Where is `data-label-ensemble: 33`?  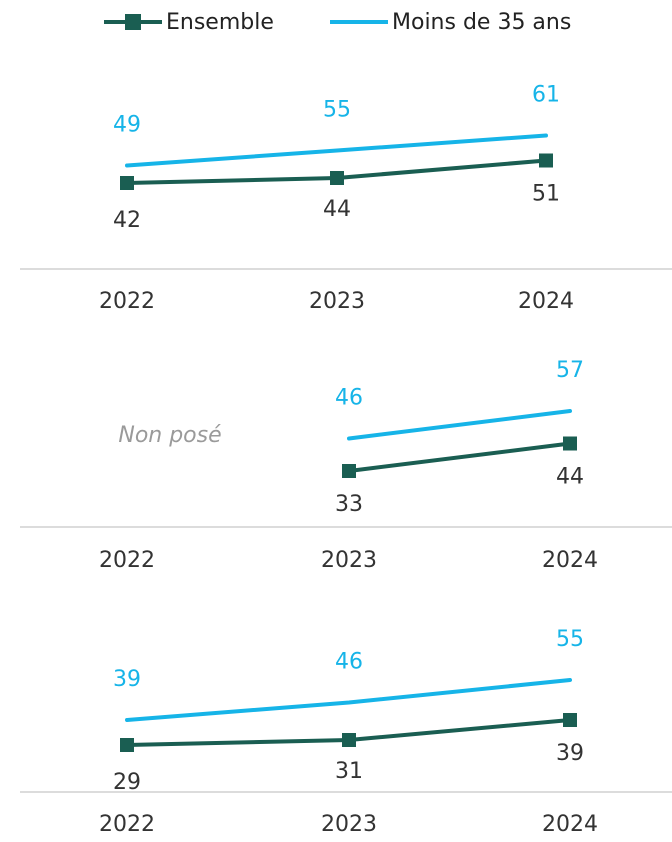
data-label-ensemble: 33 is located at coordinates (349, 504).